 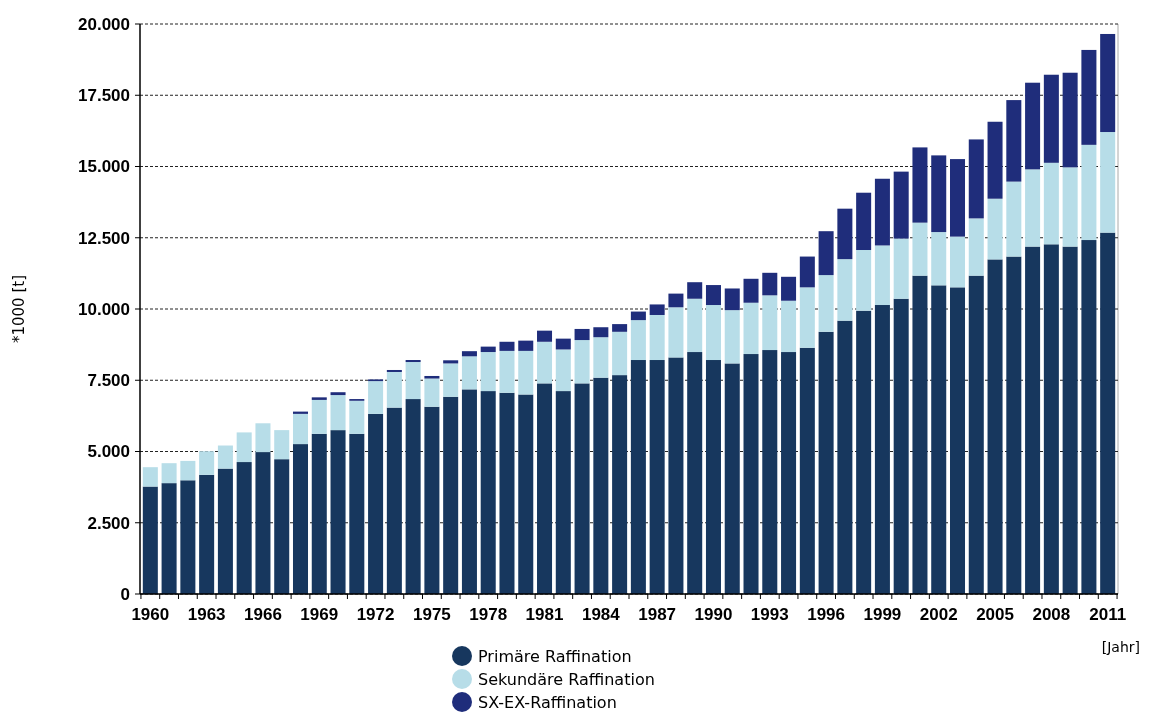 I want to click on y-tick-label: 0, so click(x=125, y=594).